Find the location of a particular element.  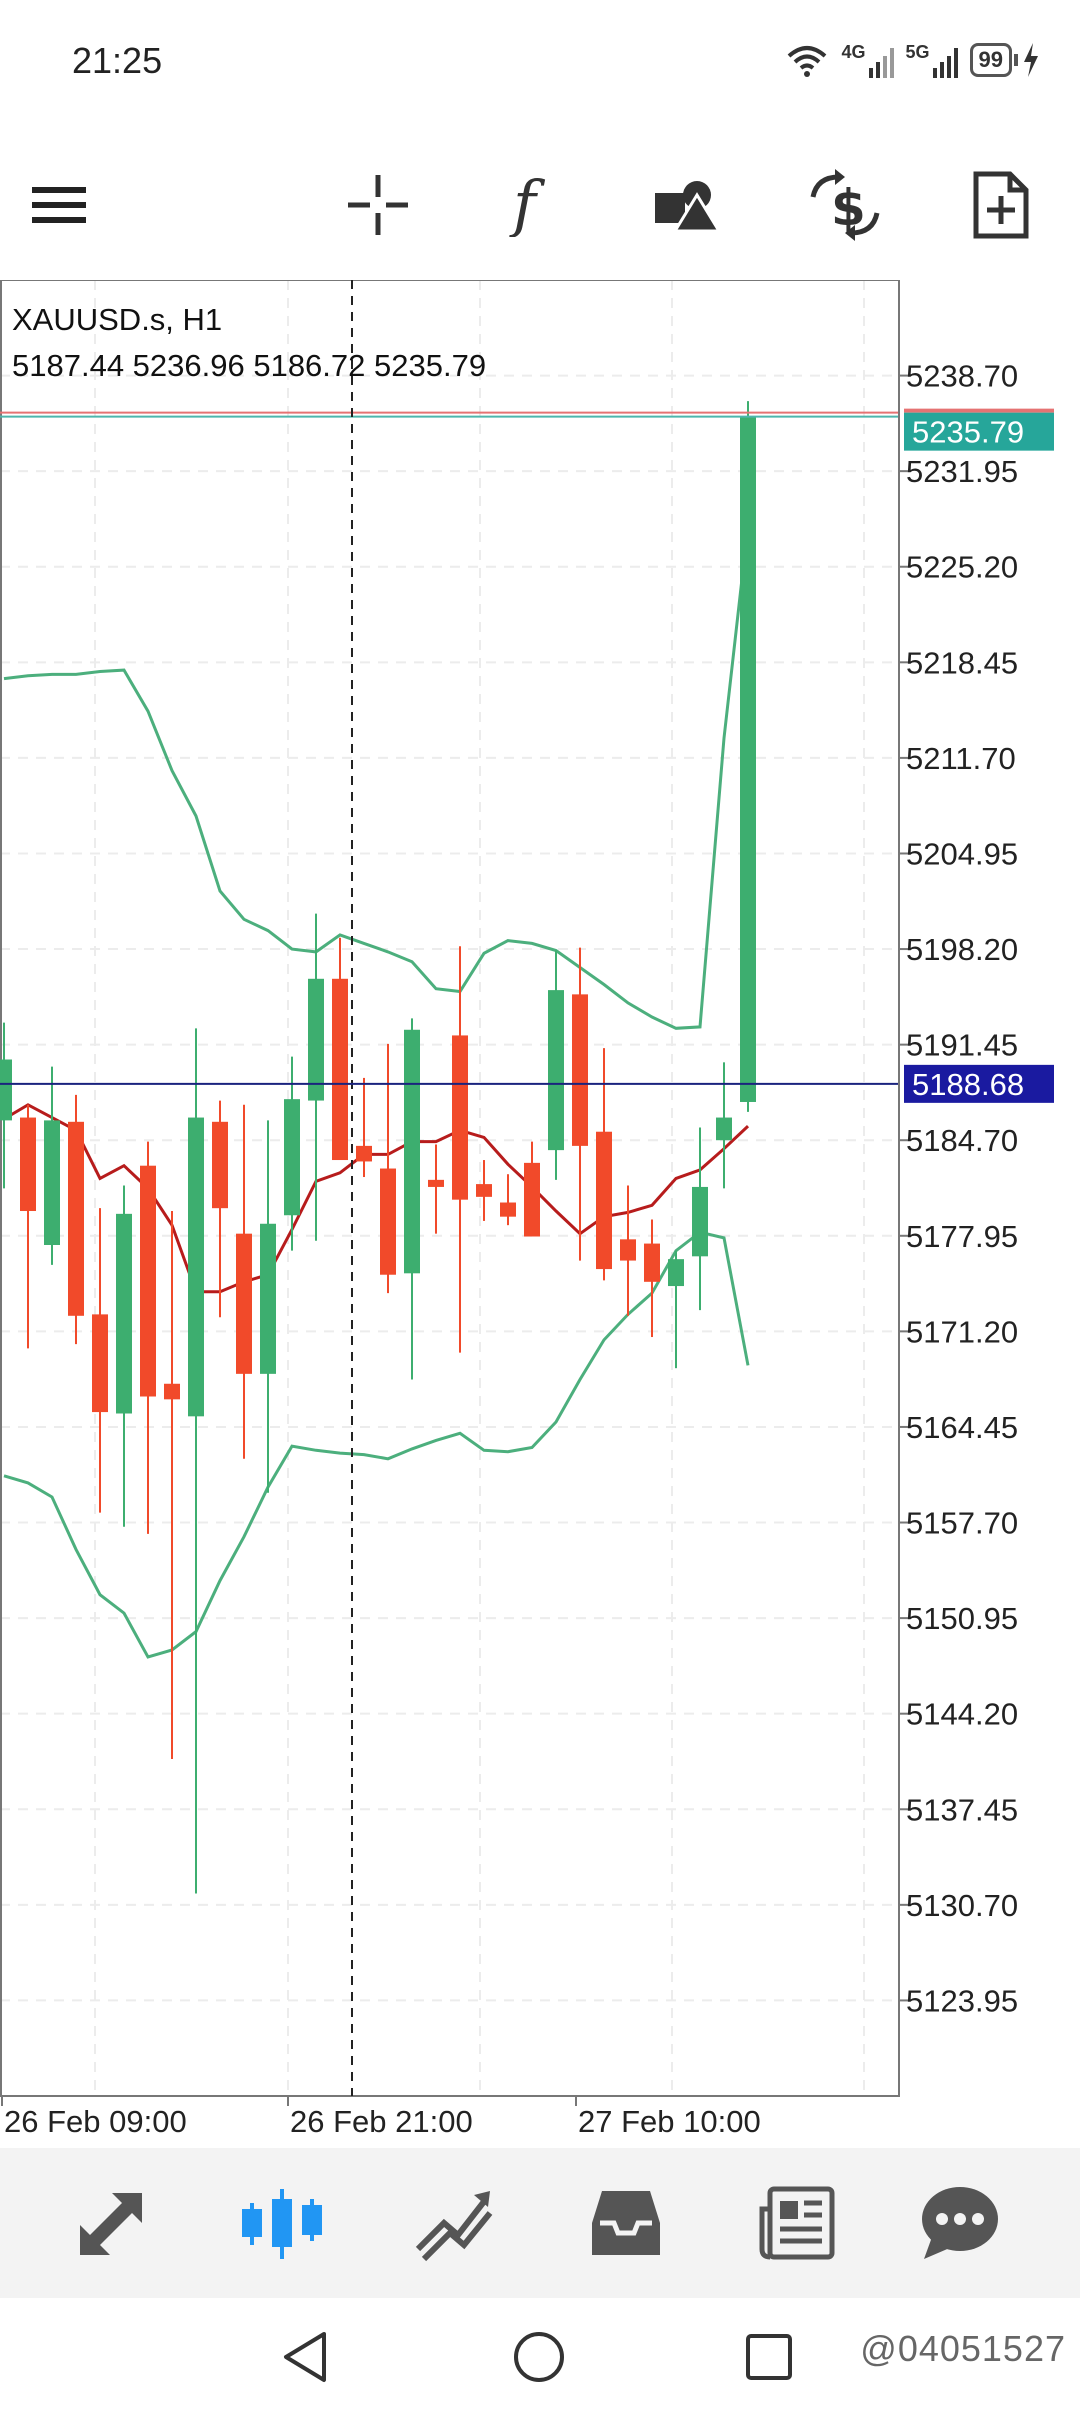

recents-icon is located at coordinates (769, 2357).